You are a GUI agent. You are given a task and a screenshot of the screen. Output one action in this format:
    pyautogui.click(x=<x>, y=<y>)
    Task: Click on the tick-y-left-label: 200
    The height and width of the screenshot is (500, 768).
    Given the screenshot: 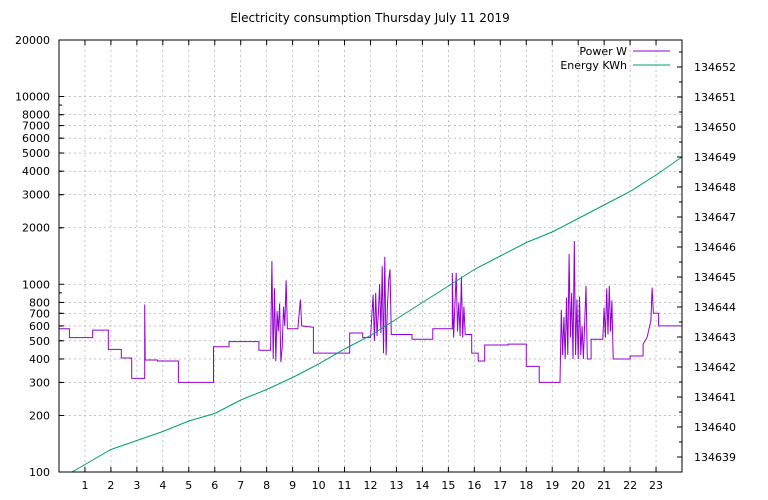 What is the action you would take?
    pyautogui.click(x=39, y=415)
    